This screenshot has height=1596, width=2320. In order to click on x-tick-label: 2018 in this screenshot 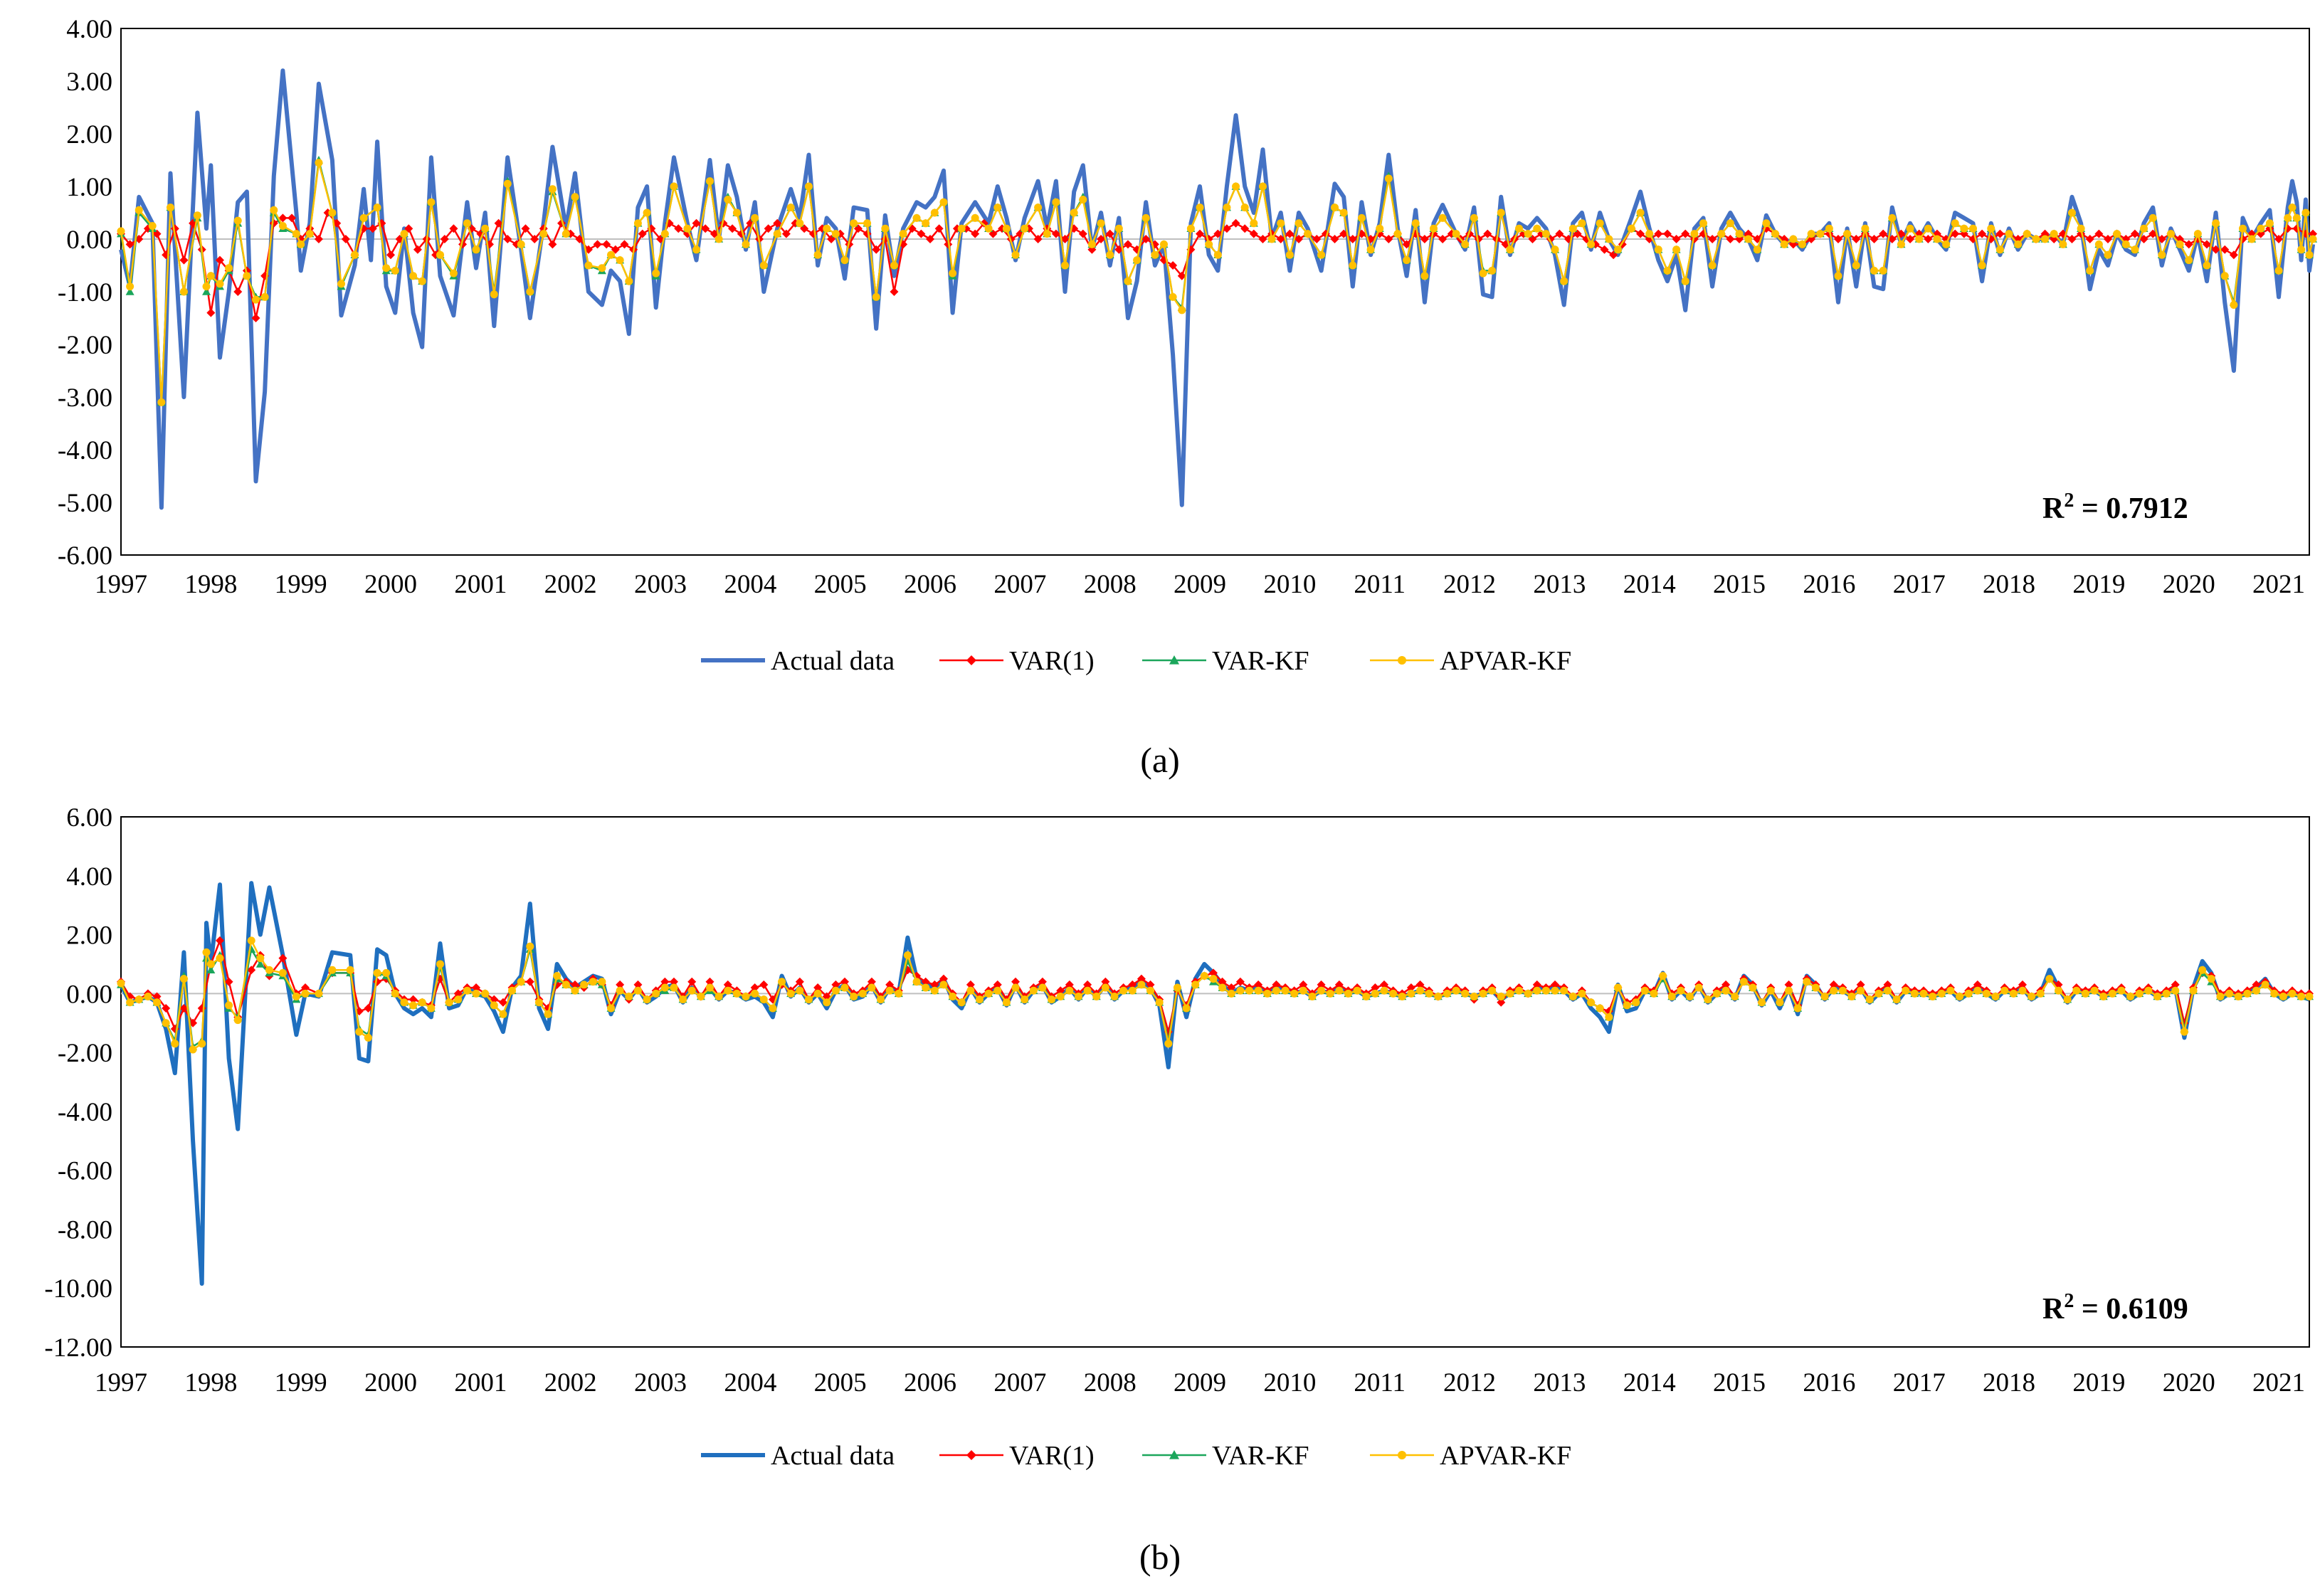, I will do `click(2009, 1383)`.